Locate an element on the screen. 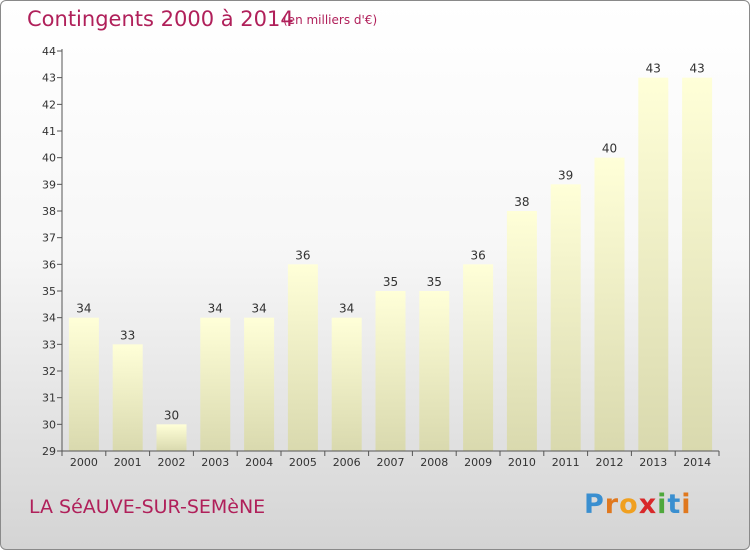 The width and height of the screenshot is (750, 550). value-label-2011: 39 is located at coordinates (565, 175).